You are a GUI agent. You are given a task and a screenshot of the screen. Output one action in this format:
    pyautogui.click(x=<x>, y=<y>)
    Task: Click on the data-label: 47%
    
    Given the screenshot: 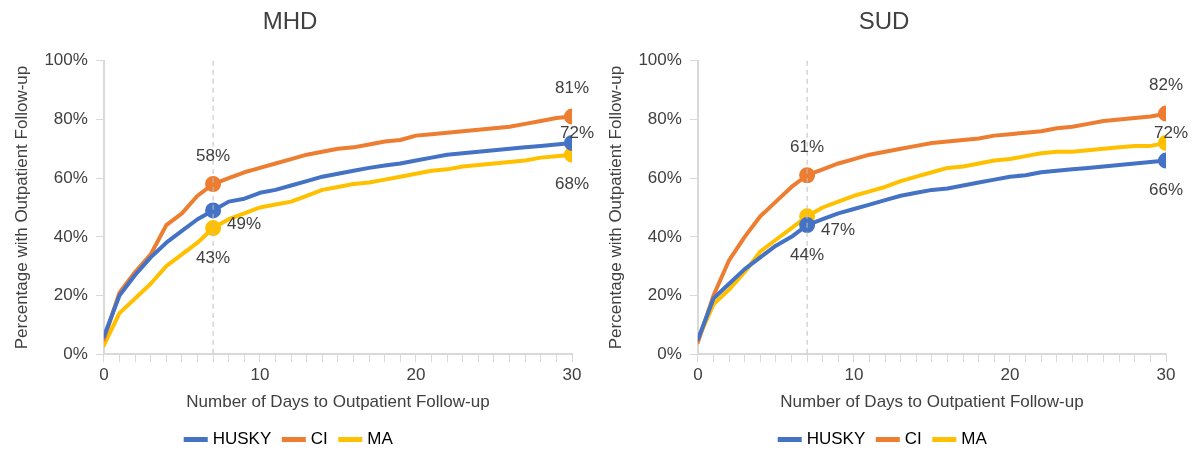 What is the action you would take?
    pyautogui.click(x=838, y=229)
    